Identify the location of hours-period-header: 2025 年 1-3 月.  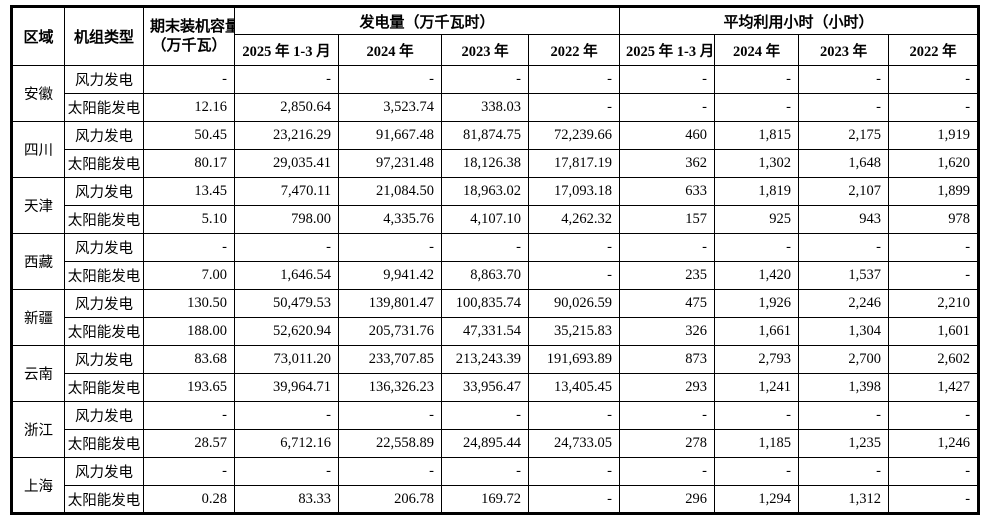
(667, 50).